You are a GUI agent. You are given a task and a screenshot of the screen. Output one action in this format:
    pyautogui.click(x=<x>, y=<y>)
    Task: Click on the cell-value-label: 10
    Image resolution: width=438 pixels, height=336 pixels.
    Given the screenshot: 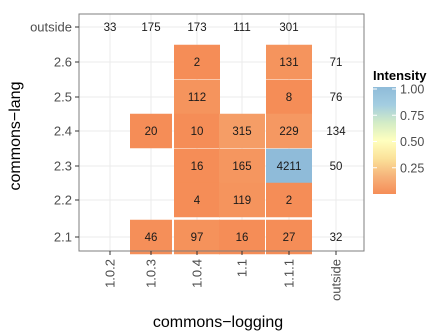 What is the action you would take?
    pyautogui.click(x=197, y=132)
    